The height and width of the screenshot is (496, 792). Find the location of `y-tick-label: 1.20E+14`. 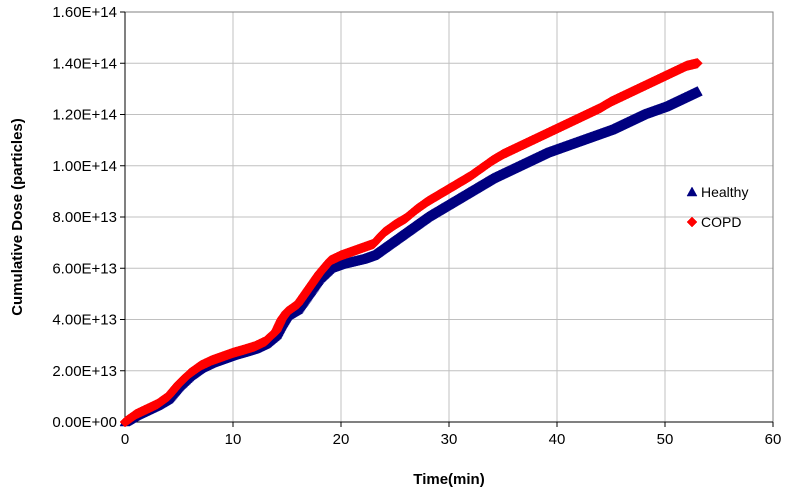

y-tick-label: 1.20E+14 is located at coordinates (84, 115).